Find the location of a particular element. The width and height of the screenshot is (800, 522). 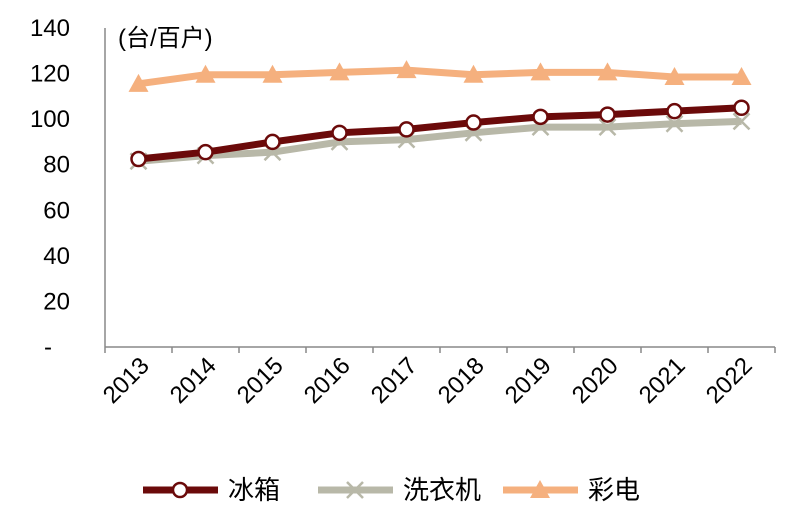

x-tick-label: 2021 is located at coordinates (662, 380).